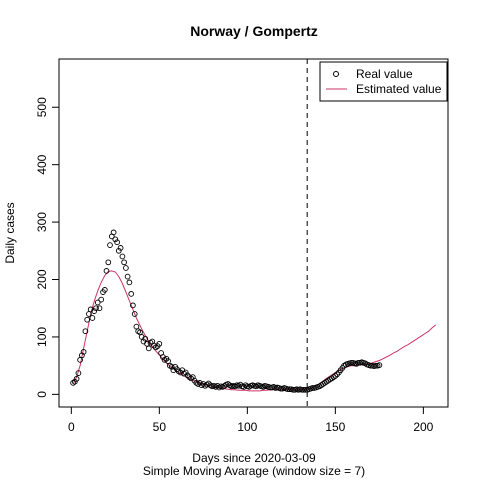 Image resolution: width=480 pixels, height=480 pixels. I want to click on chart-subtitle: Simple Moving Avarage (window size = 7), so click(254, 471).